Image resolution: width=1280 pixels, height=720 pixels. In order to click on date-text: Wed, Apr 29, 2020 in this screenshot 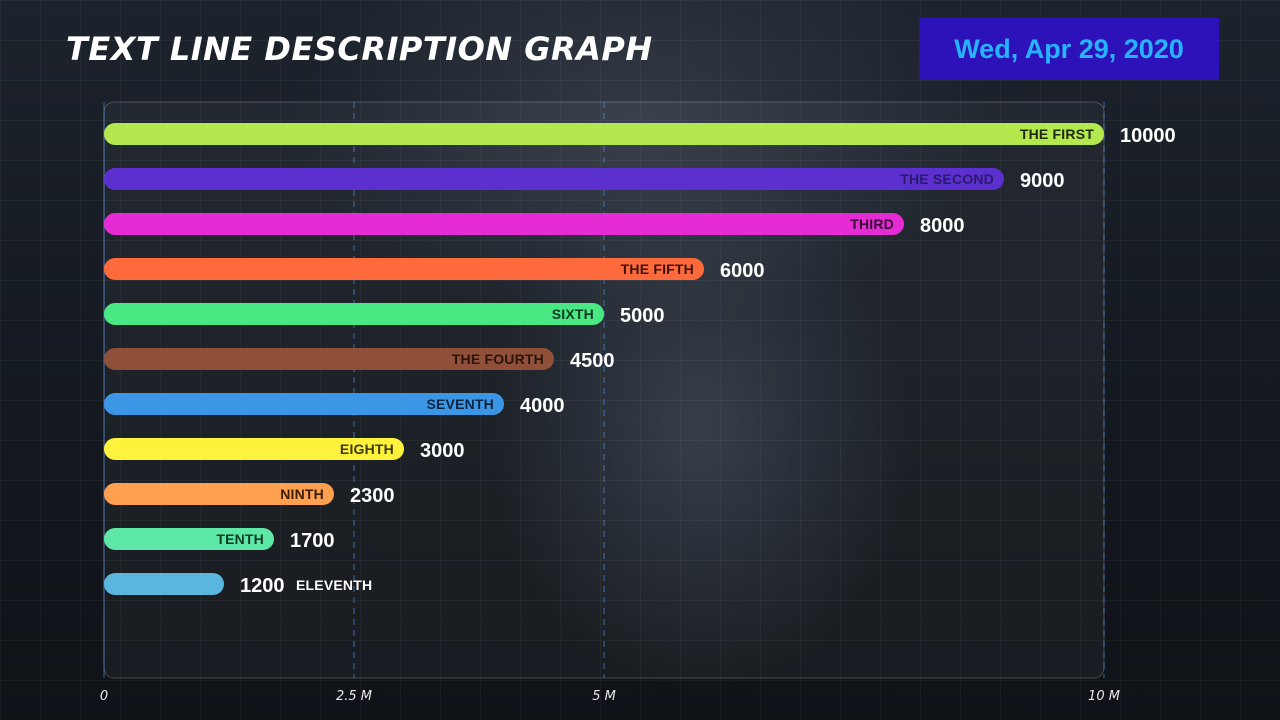, I will do `click(1069, 48)`.